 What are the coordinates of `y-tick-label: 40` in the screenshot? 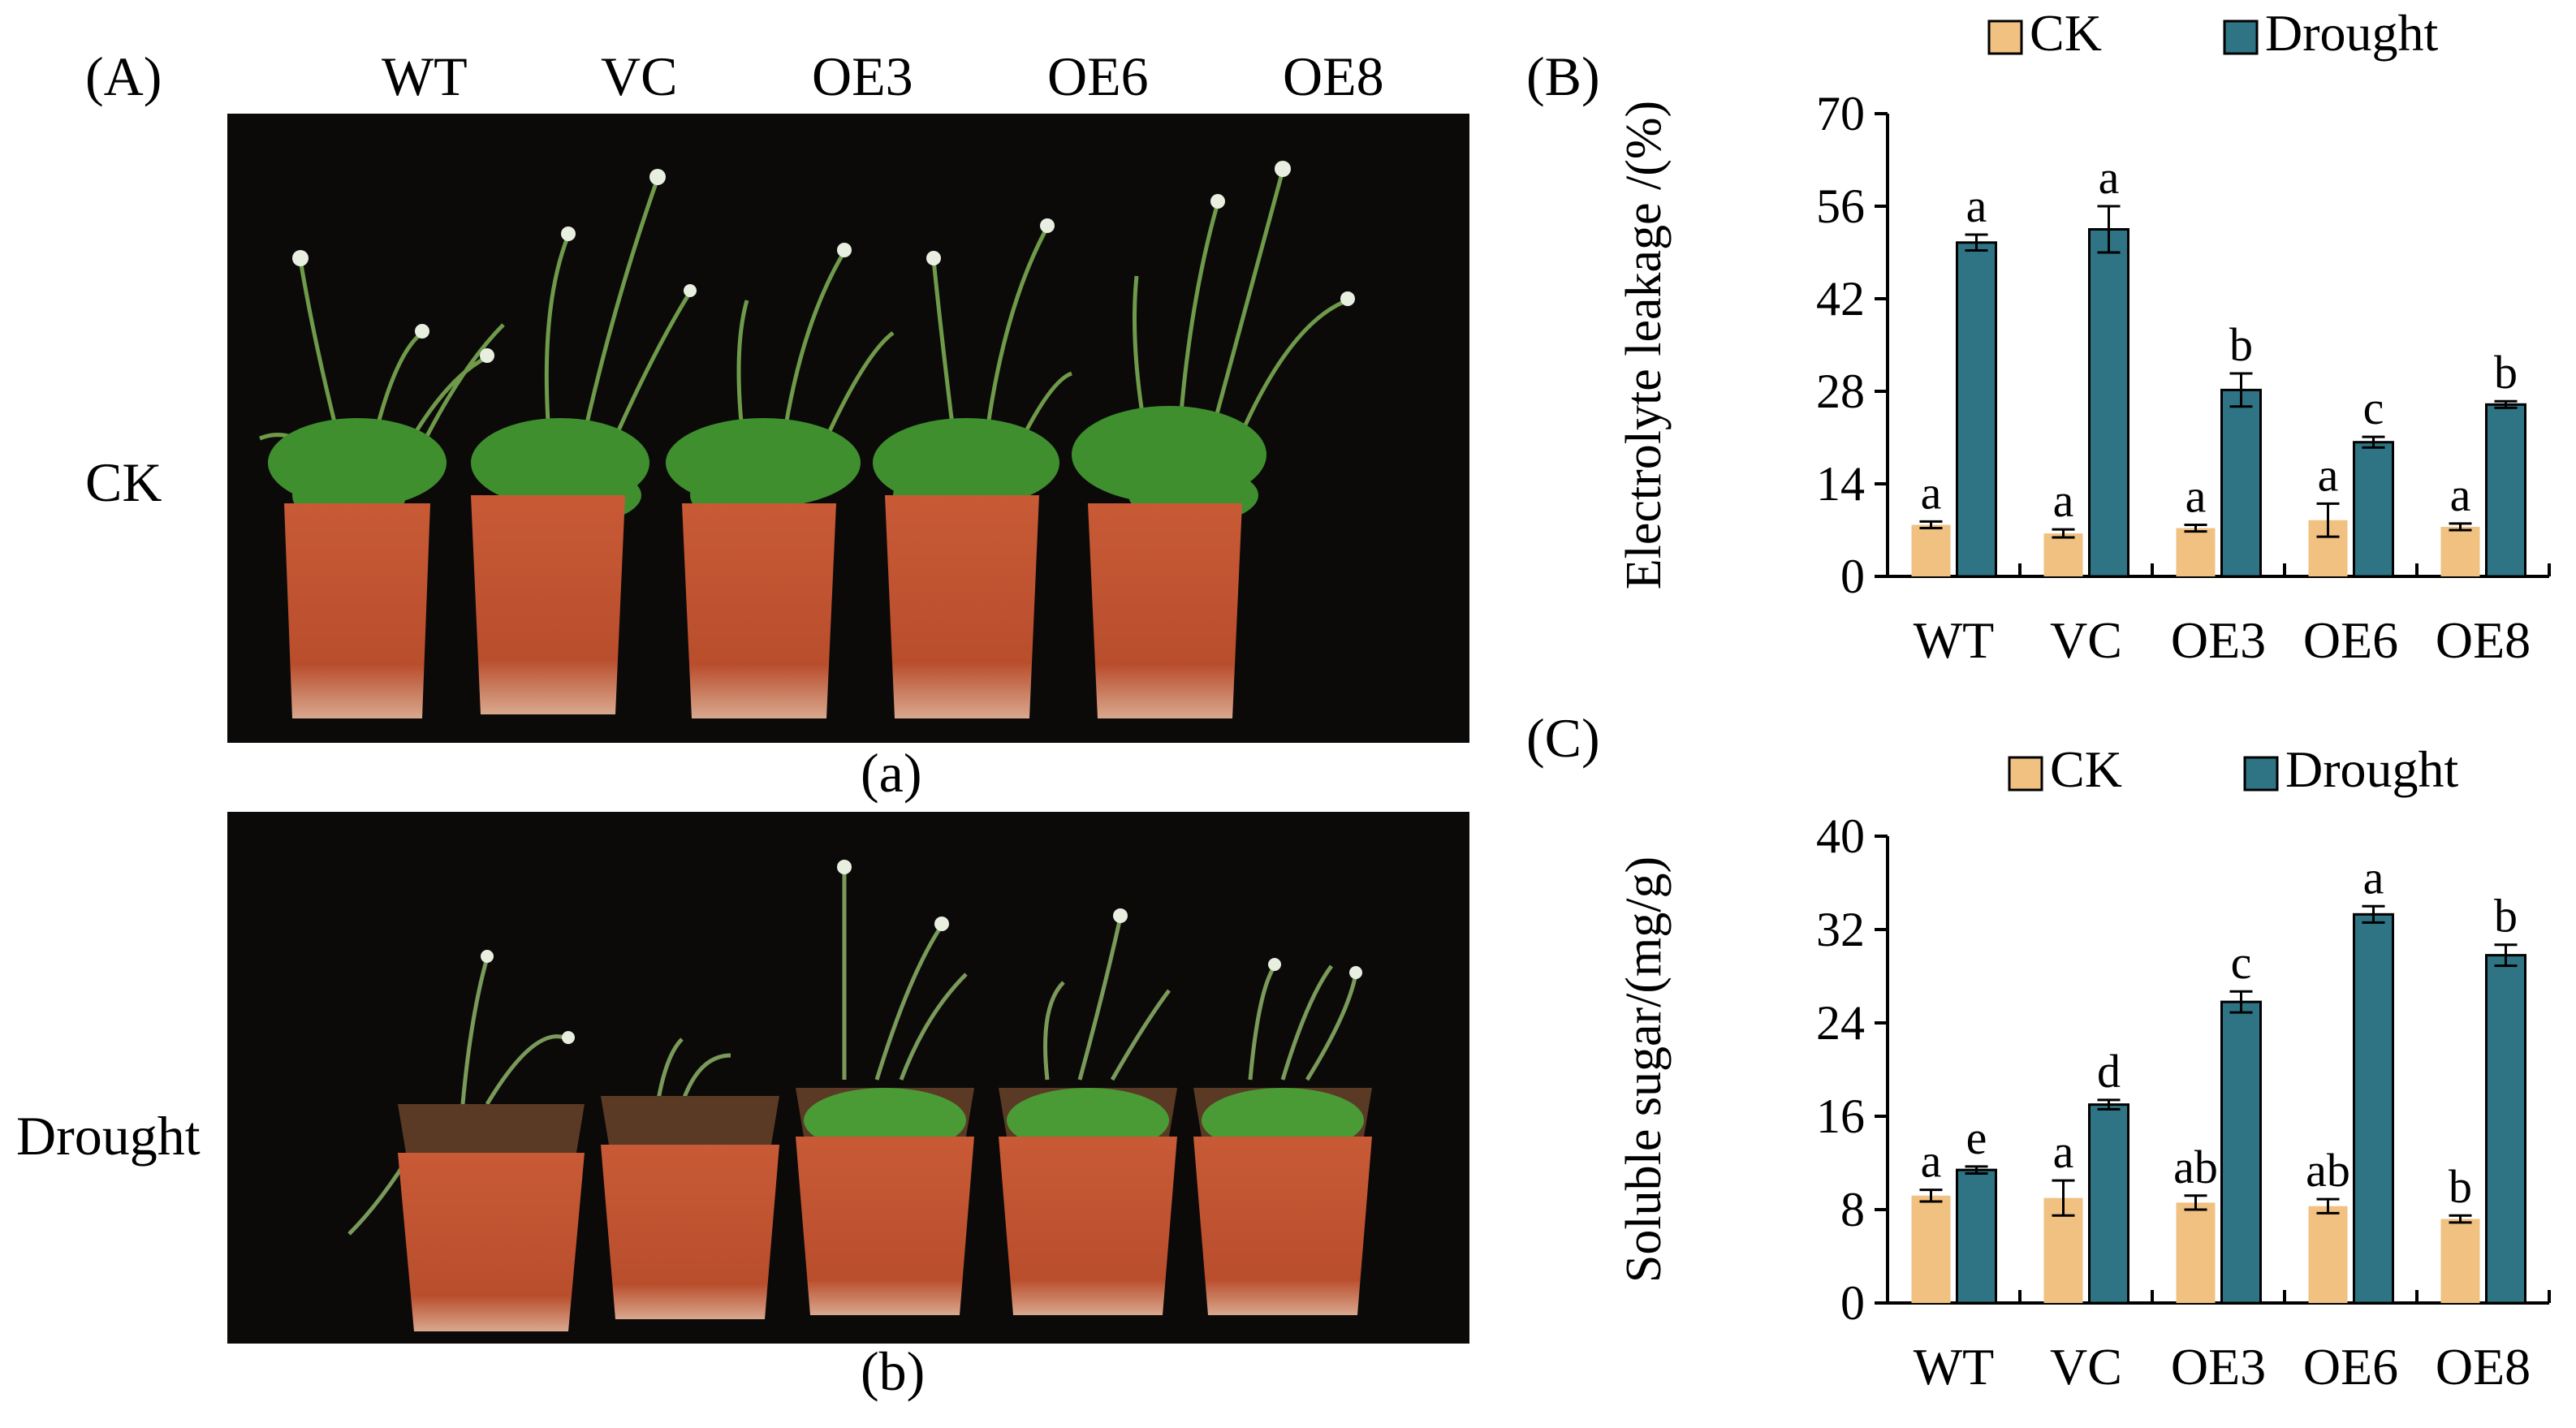 It's located at (1840, 836).